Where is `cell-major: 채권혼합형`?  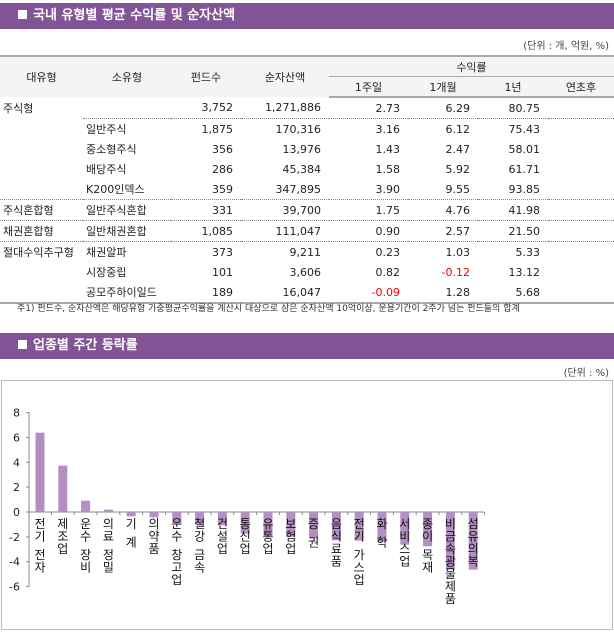 cell-major: 채권혼합형 is located at coordinates (41, 231).